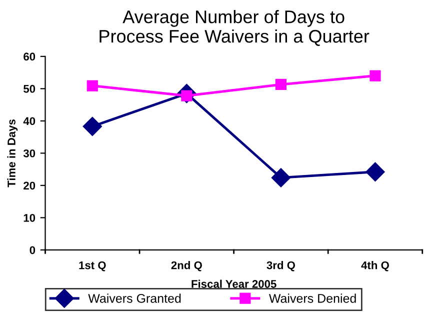 Image resolution: width=431 pixels, height=328 pixels. What do you see at coordinates (30, 56) in the screenshot?
I see `y-tick-label: 60` at bounding box center [30, 56].